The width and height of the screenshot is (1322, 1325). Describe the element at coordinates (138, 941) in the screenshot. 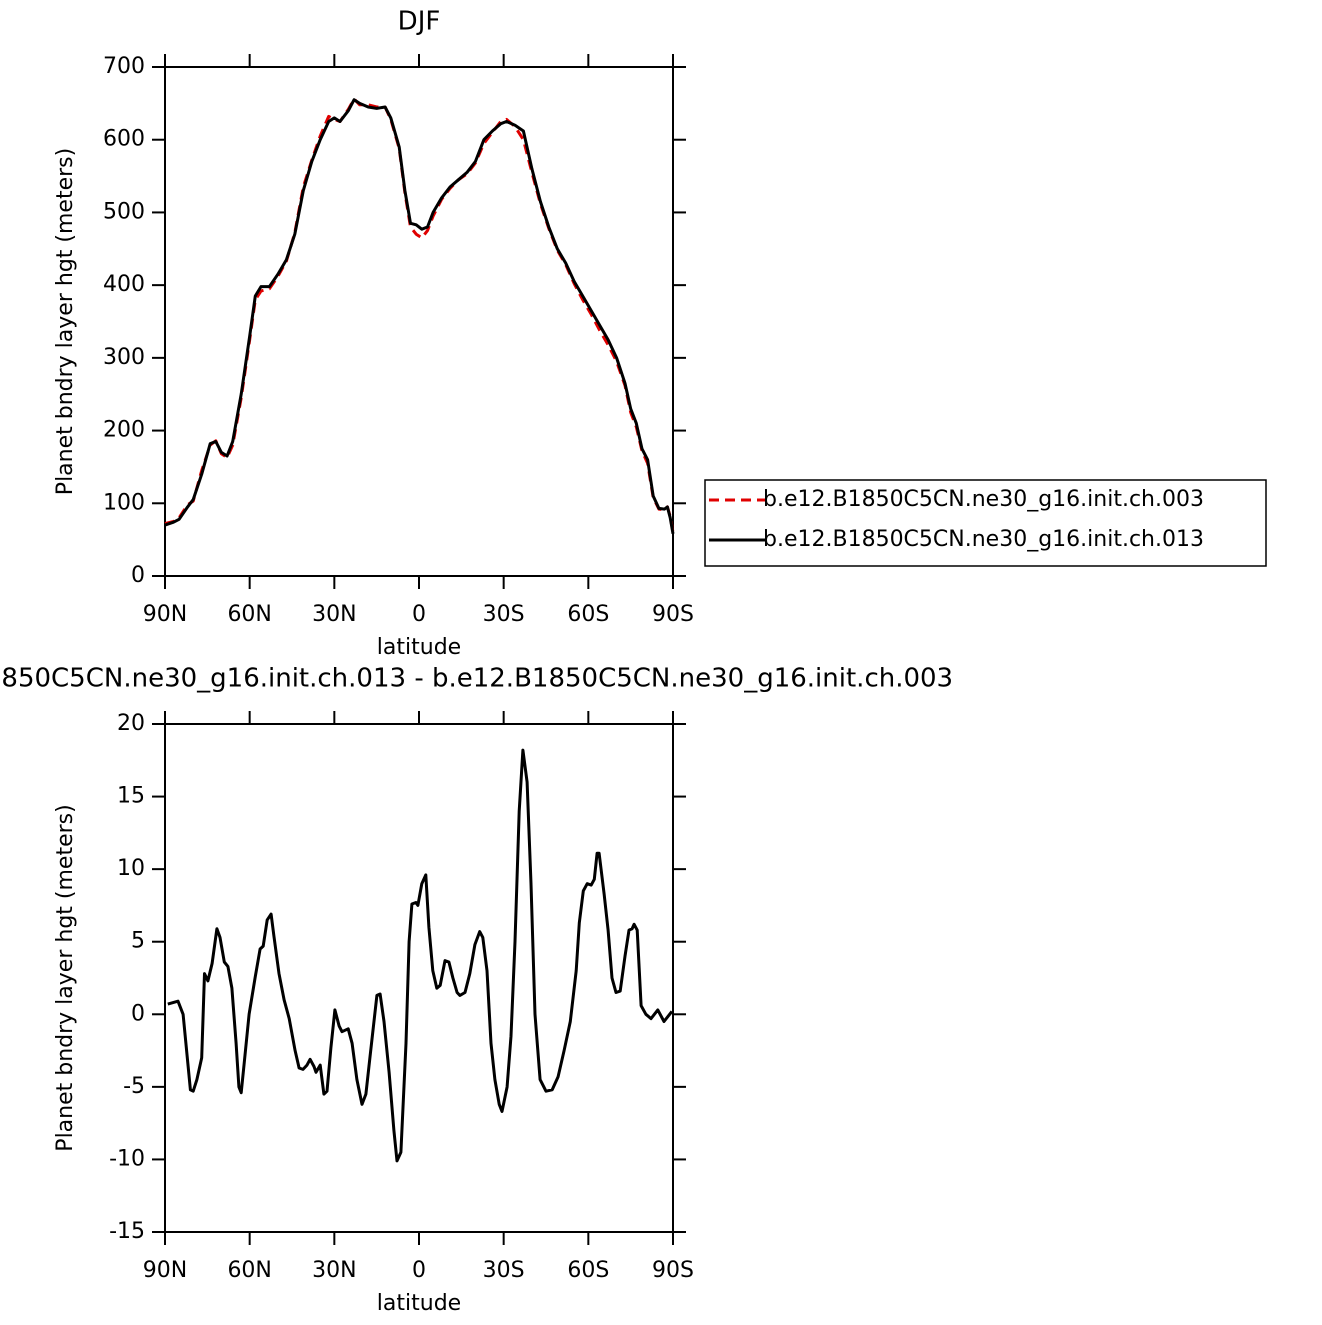

I see `y-tick-label: 5` at that location.